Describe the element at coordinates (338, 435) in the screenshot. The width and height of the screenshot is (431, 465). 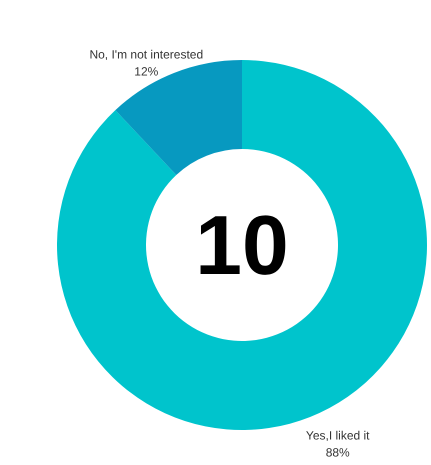
I see `slice-label: Yes,I liked it` at that location.